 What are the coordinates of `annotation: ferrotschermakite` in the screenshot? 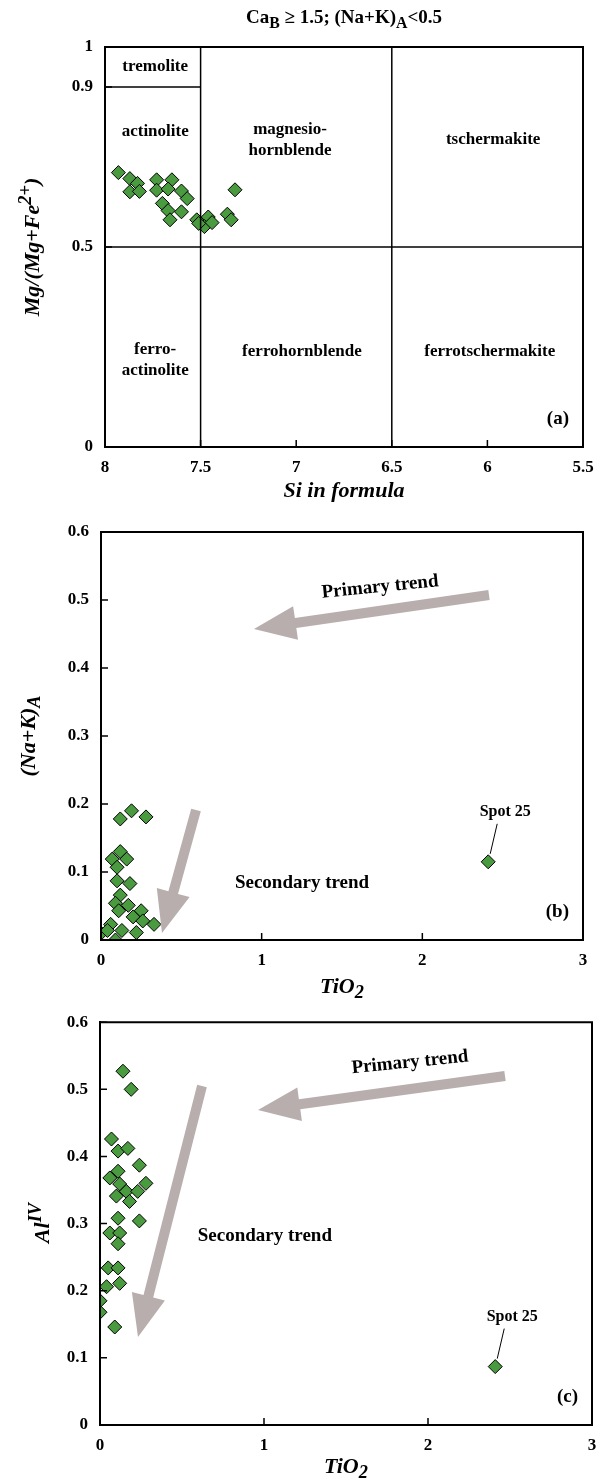 It's located at (490, 351).